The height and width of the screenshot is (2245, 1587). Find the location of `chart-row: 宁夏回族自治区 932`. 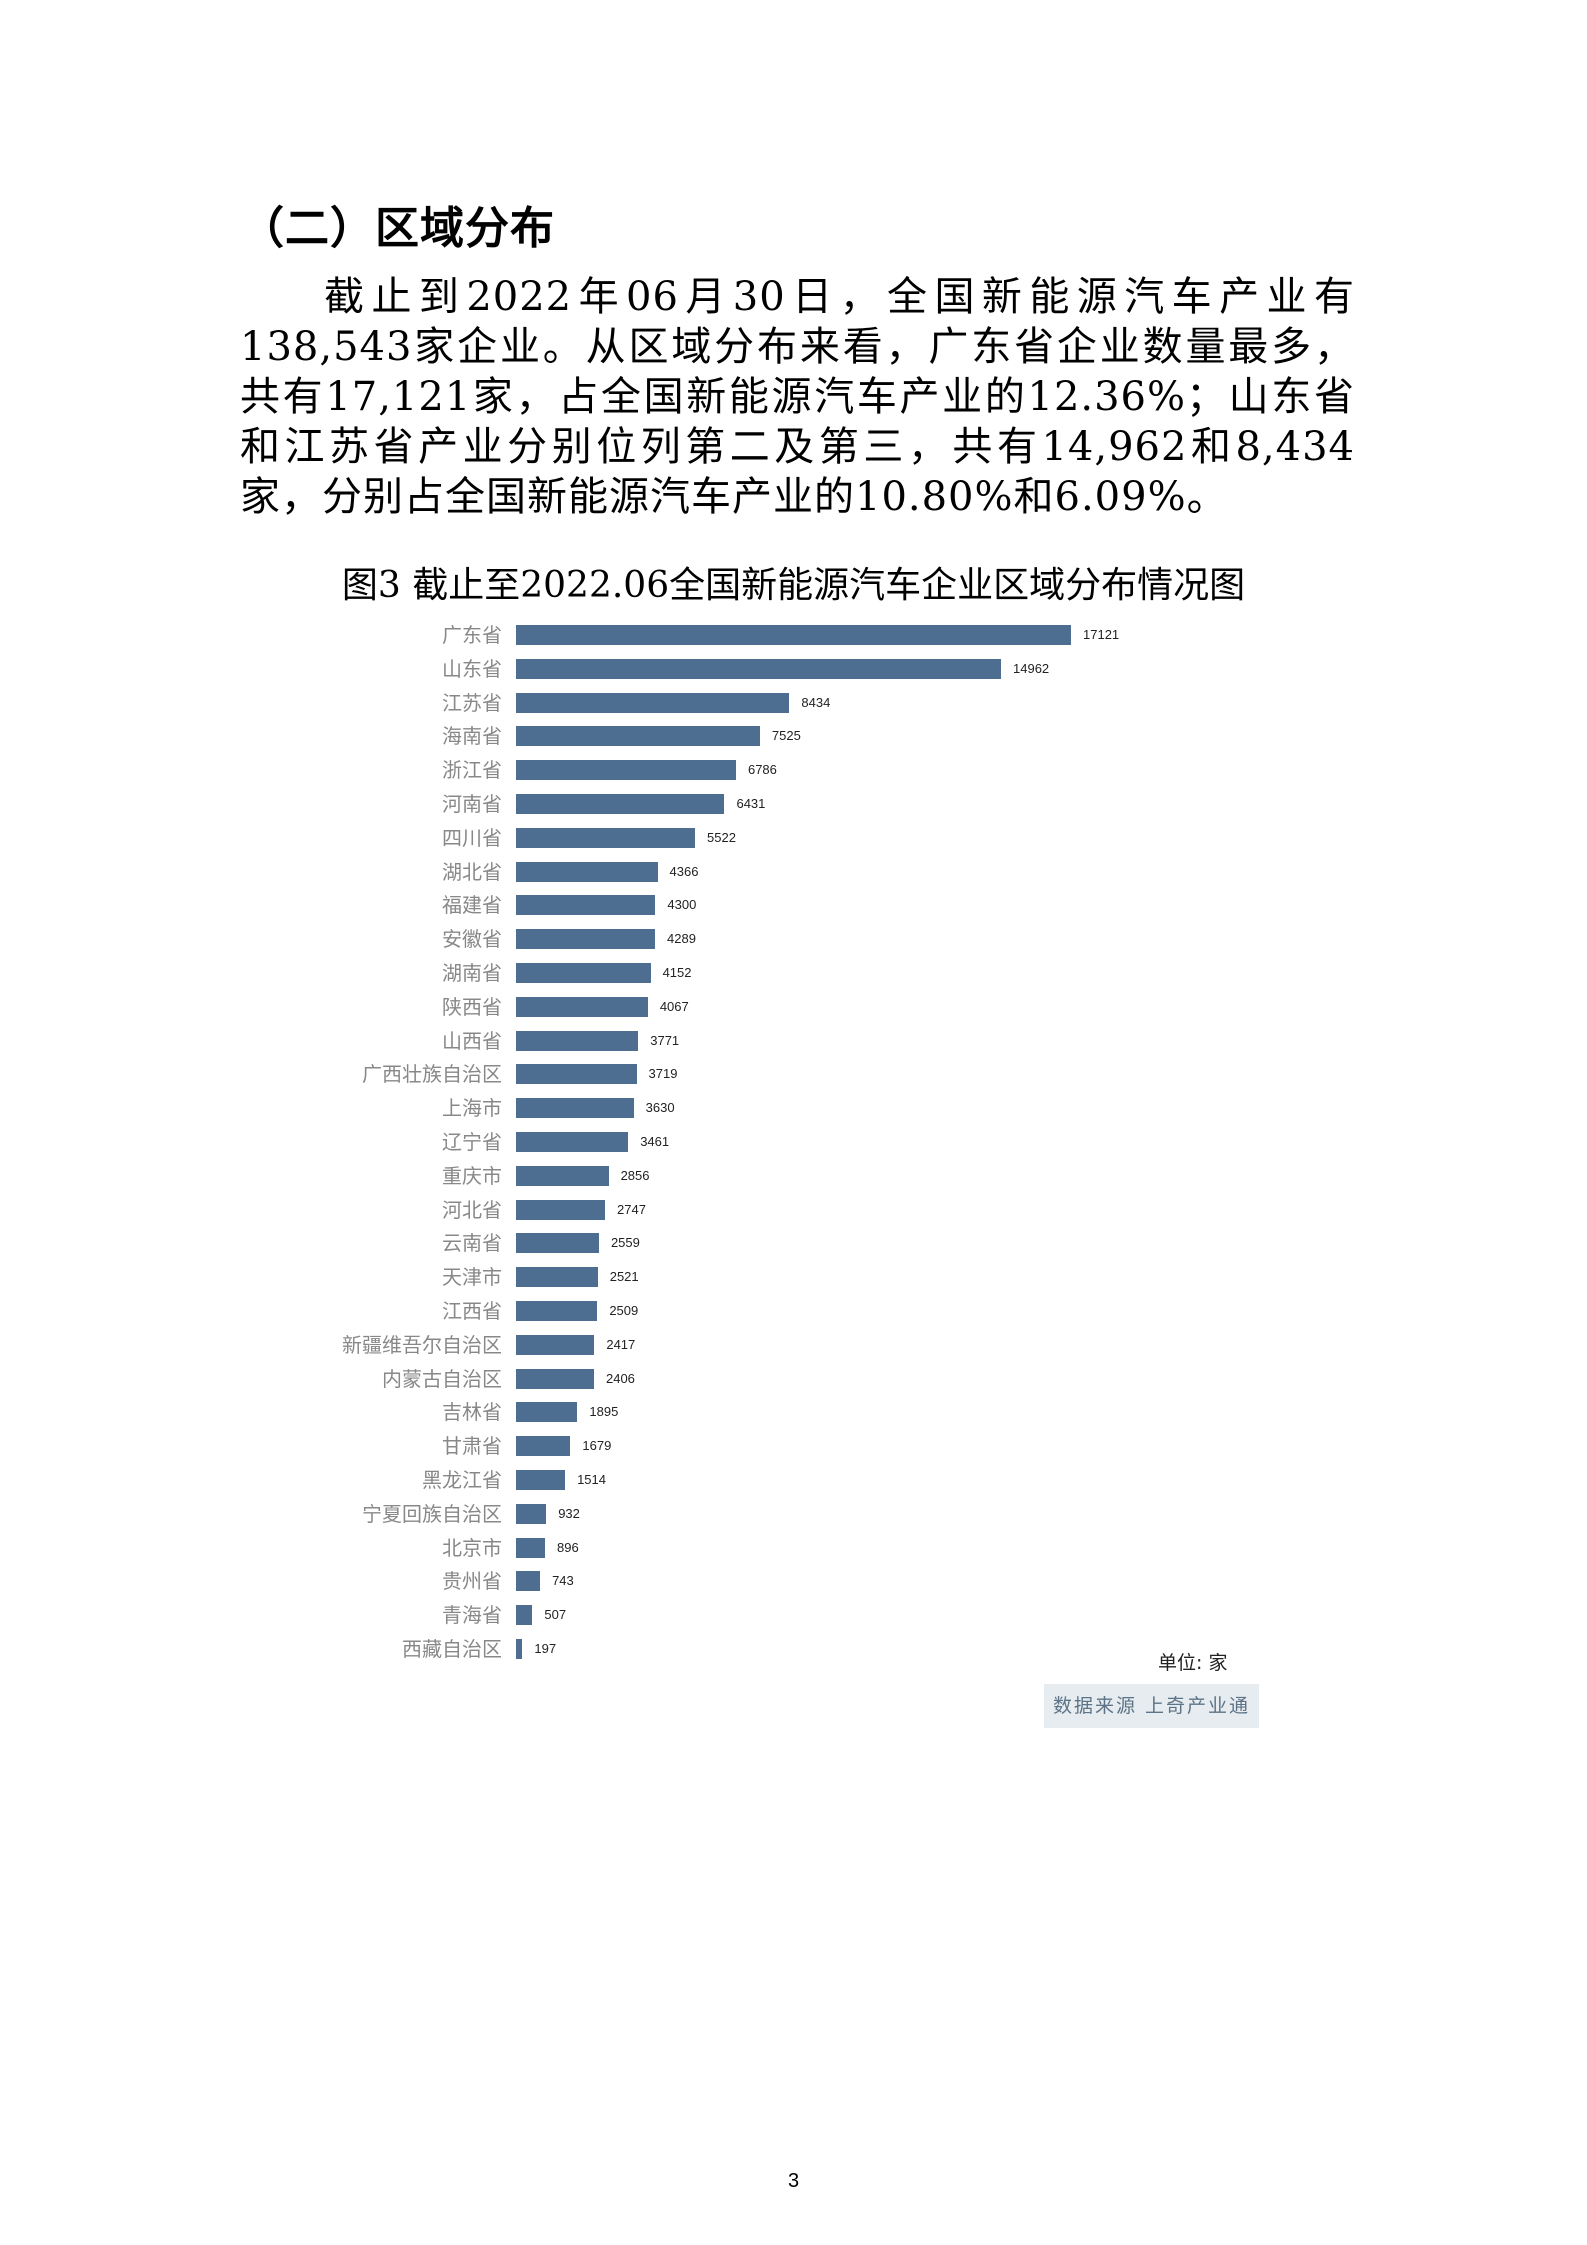

chart-row: 宁夏回族自治区 932 is located at coordinates (793, 1514).